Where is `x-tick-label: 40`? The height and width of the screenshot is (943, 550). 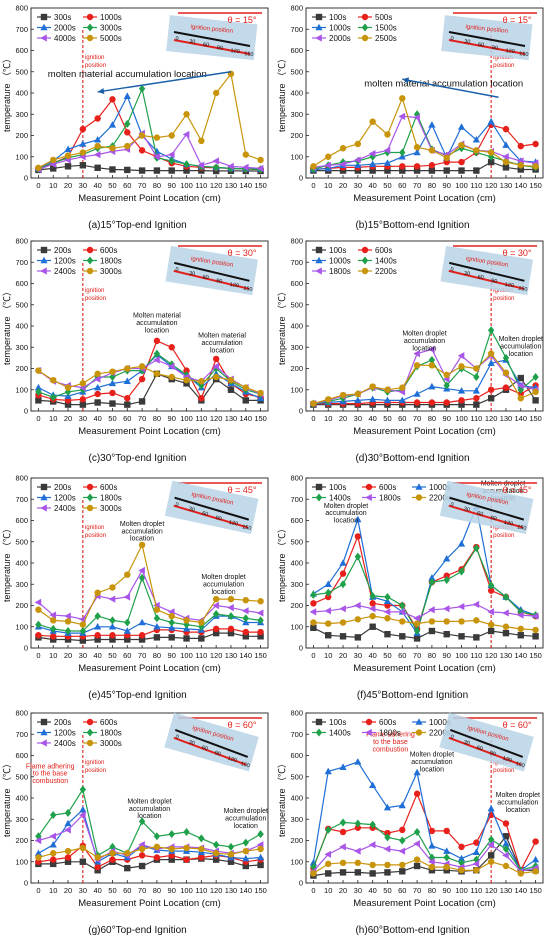 x-tick-label: 40 is located at coordinates (372, 185).